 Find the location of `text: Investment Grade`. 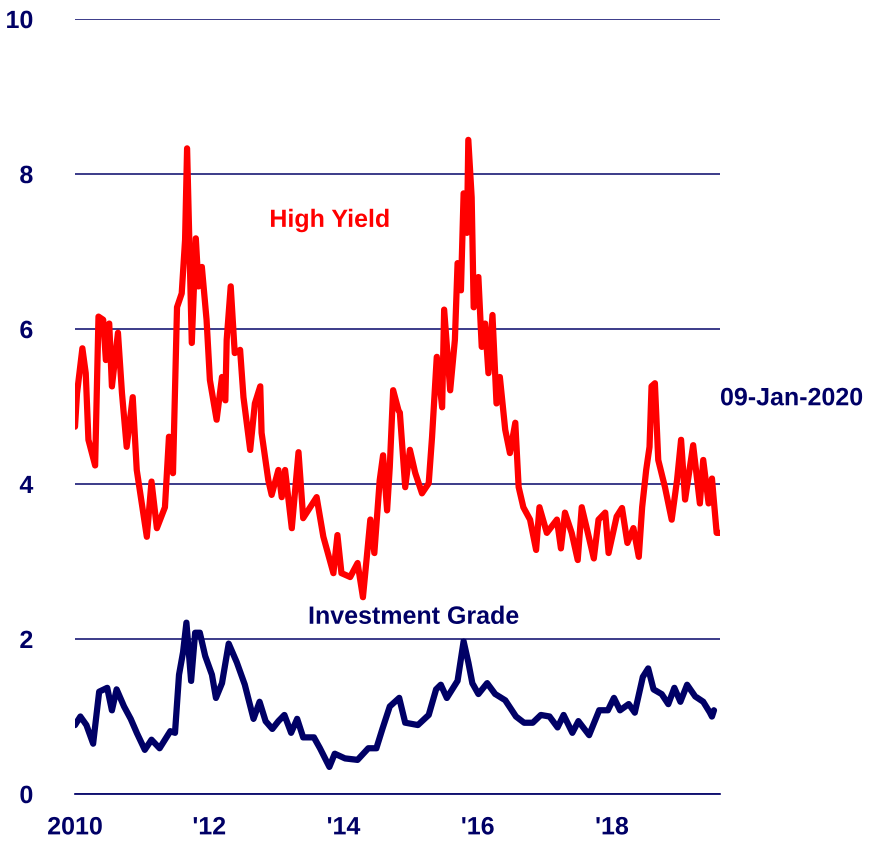

text: Investment Grade is located at coordinates (414, 615).